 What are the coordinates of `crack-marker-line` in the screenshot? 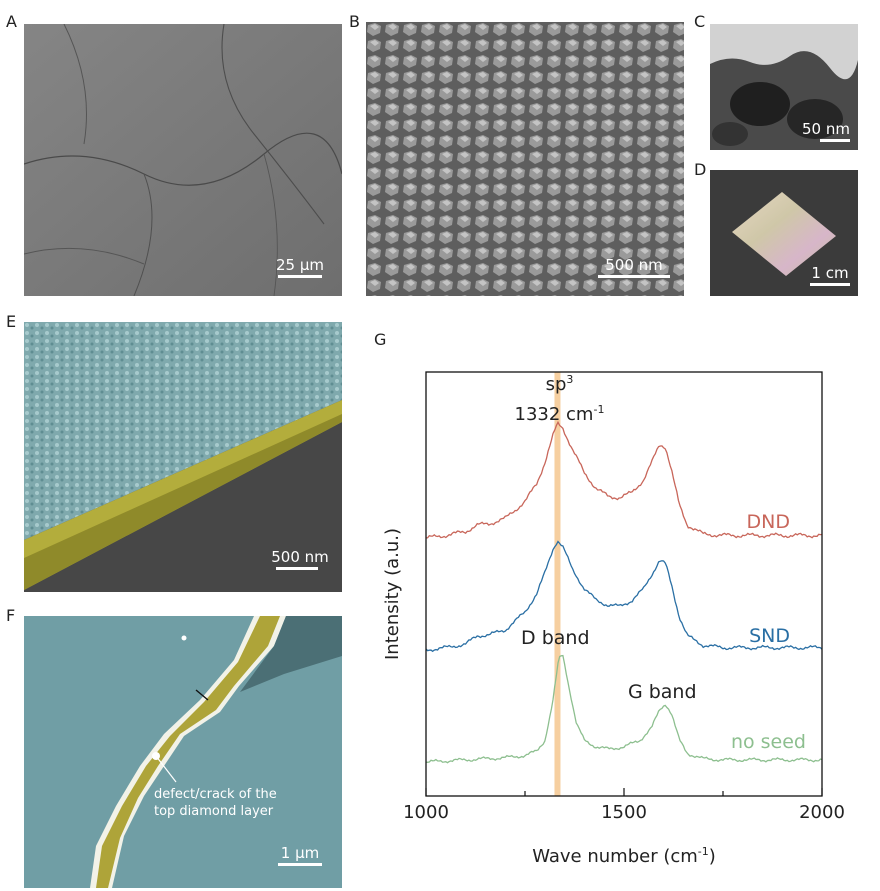 It's located at (166, 769).